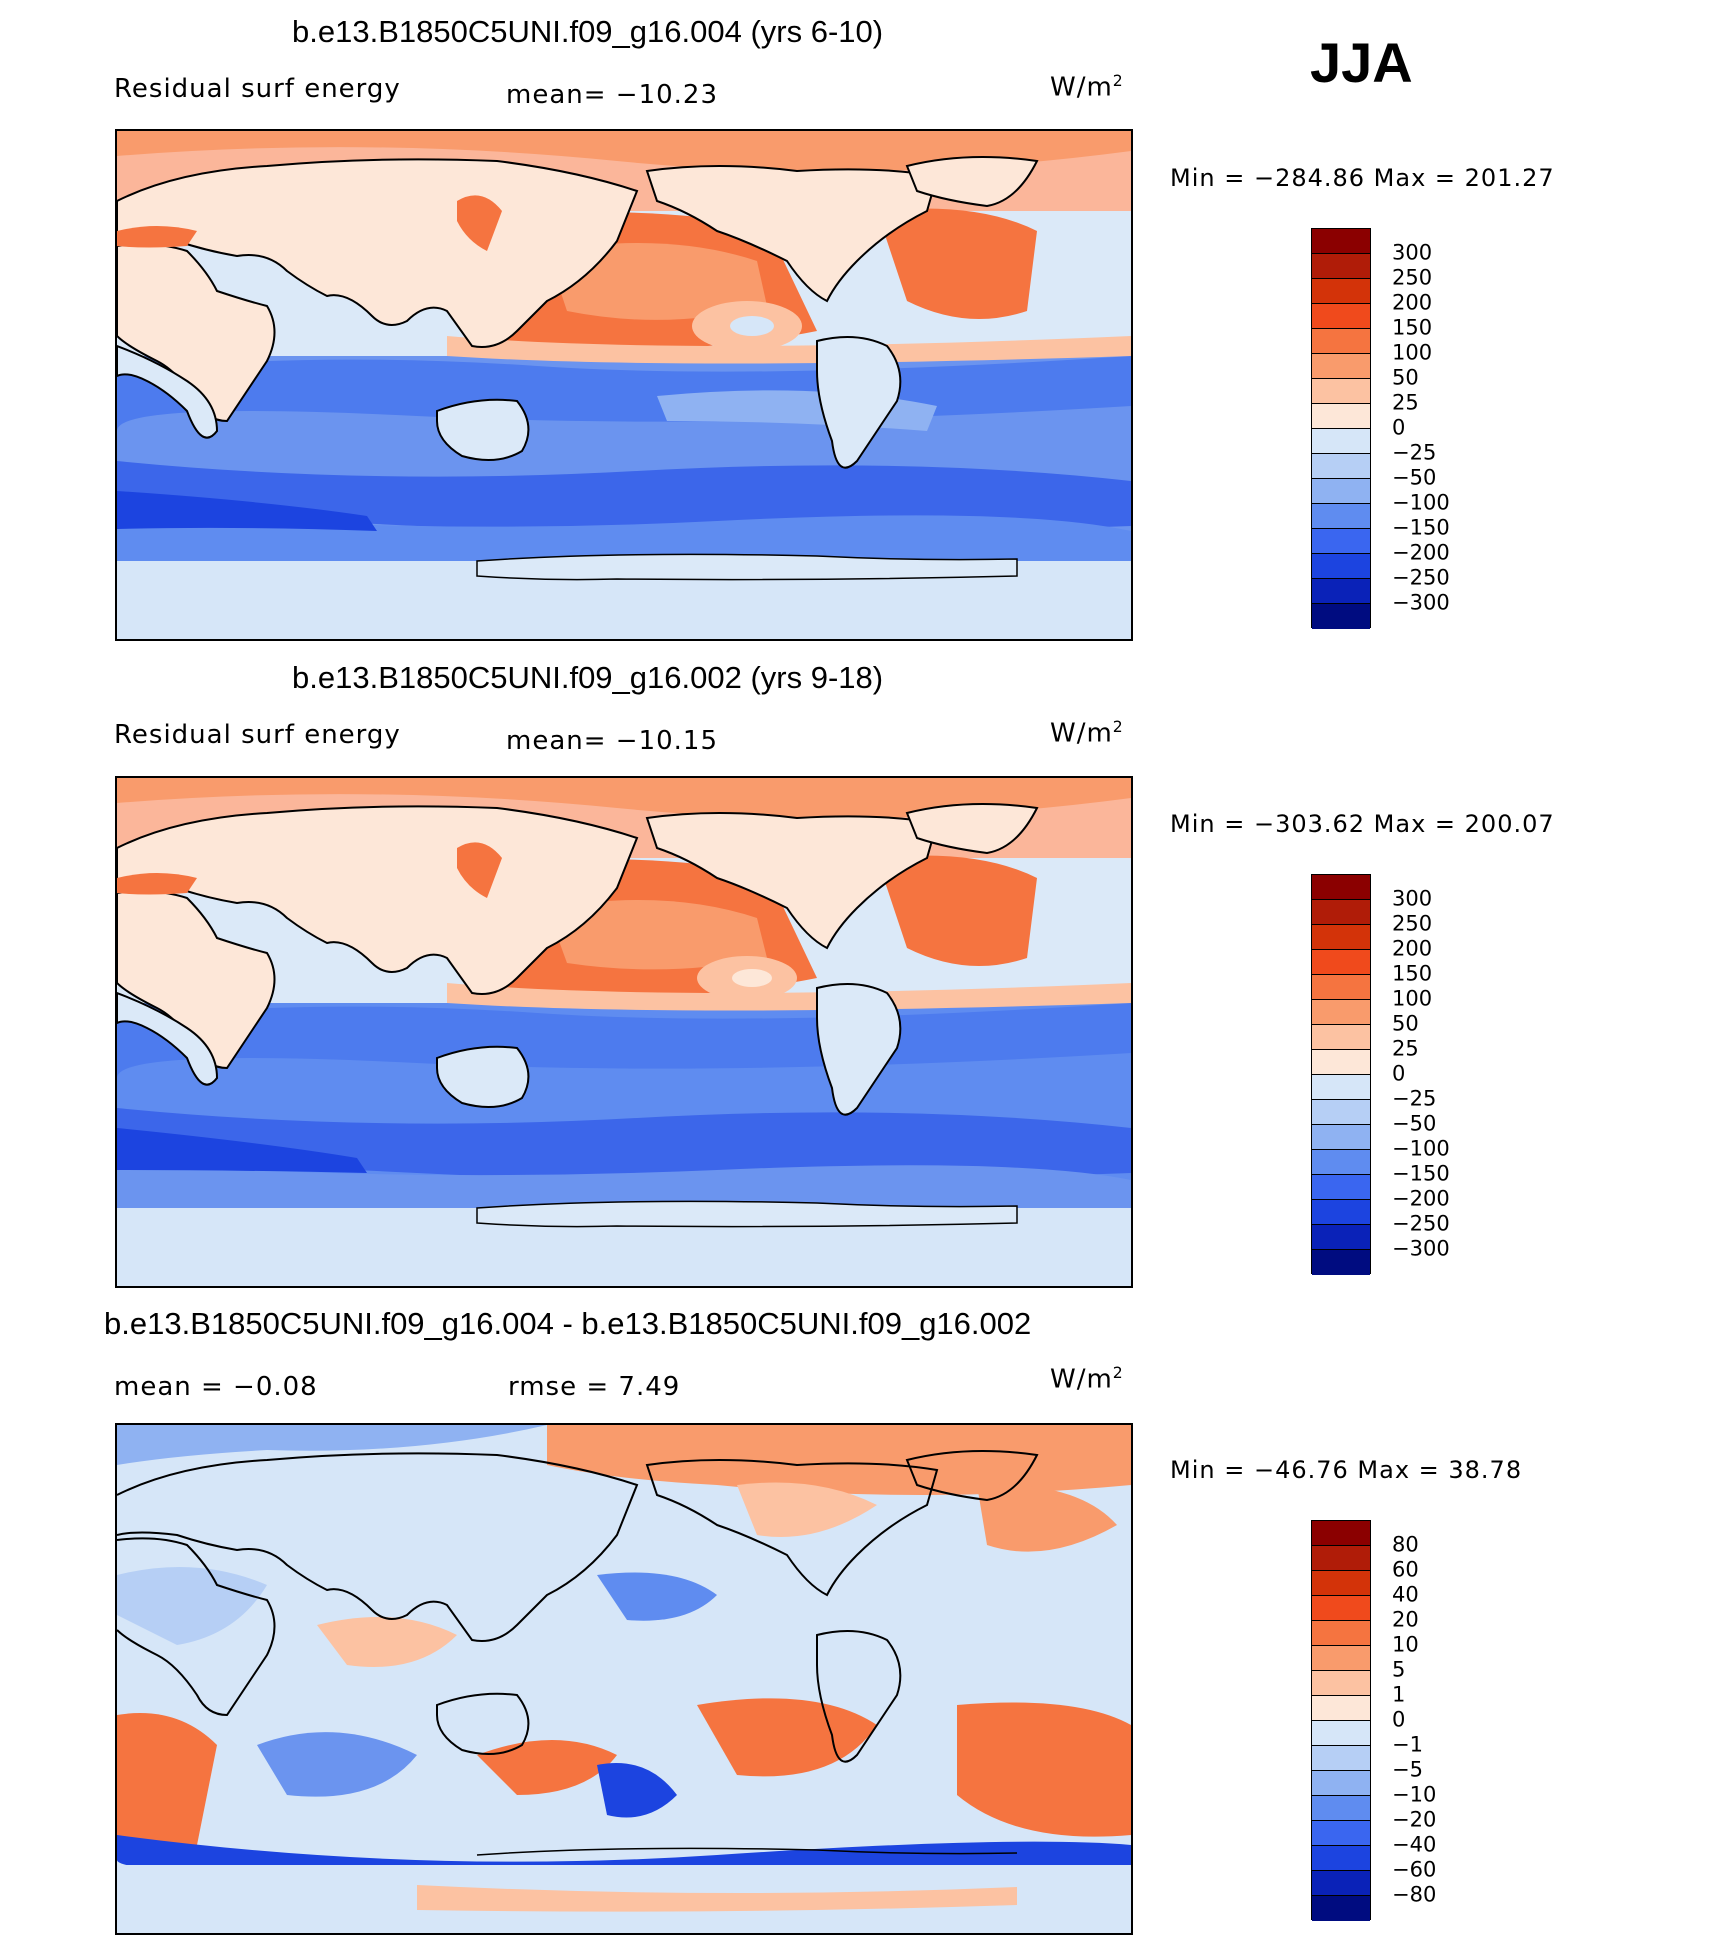 The width and height of the screenshot is (1710, 1941). What do you see at coordinates (1405, 1023) in the screenshot?
I see `panel2-colorbar-tick-label: 50` at bounding box center [1405, 1023].